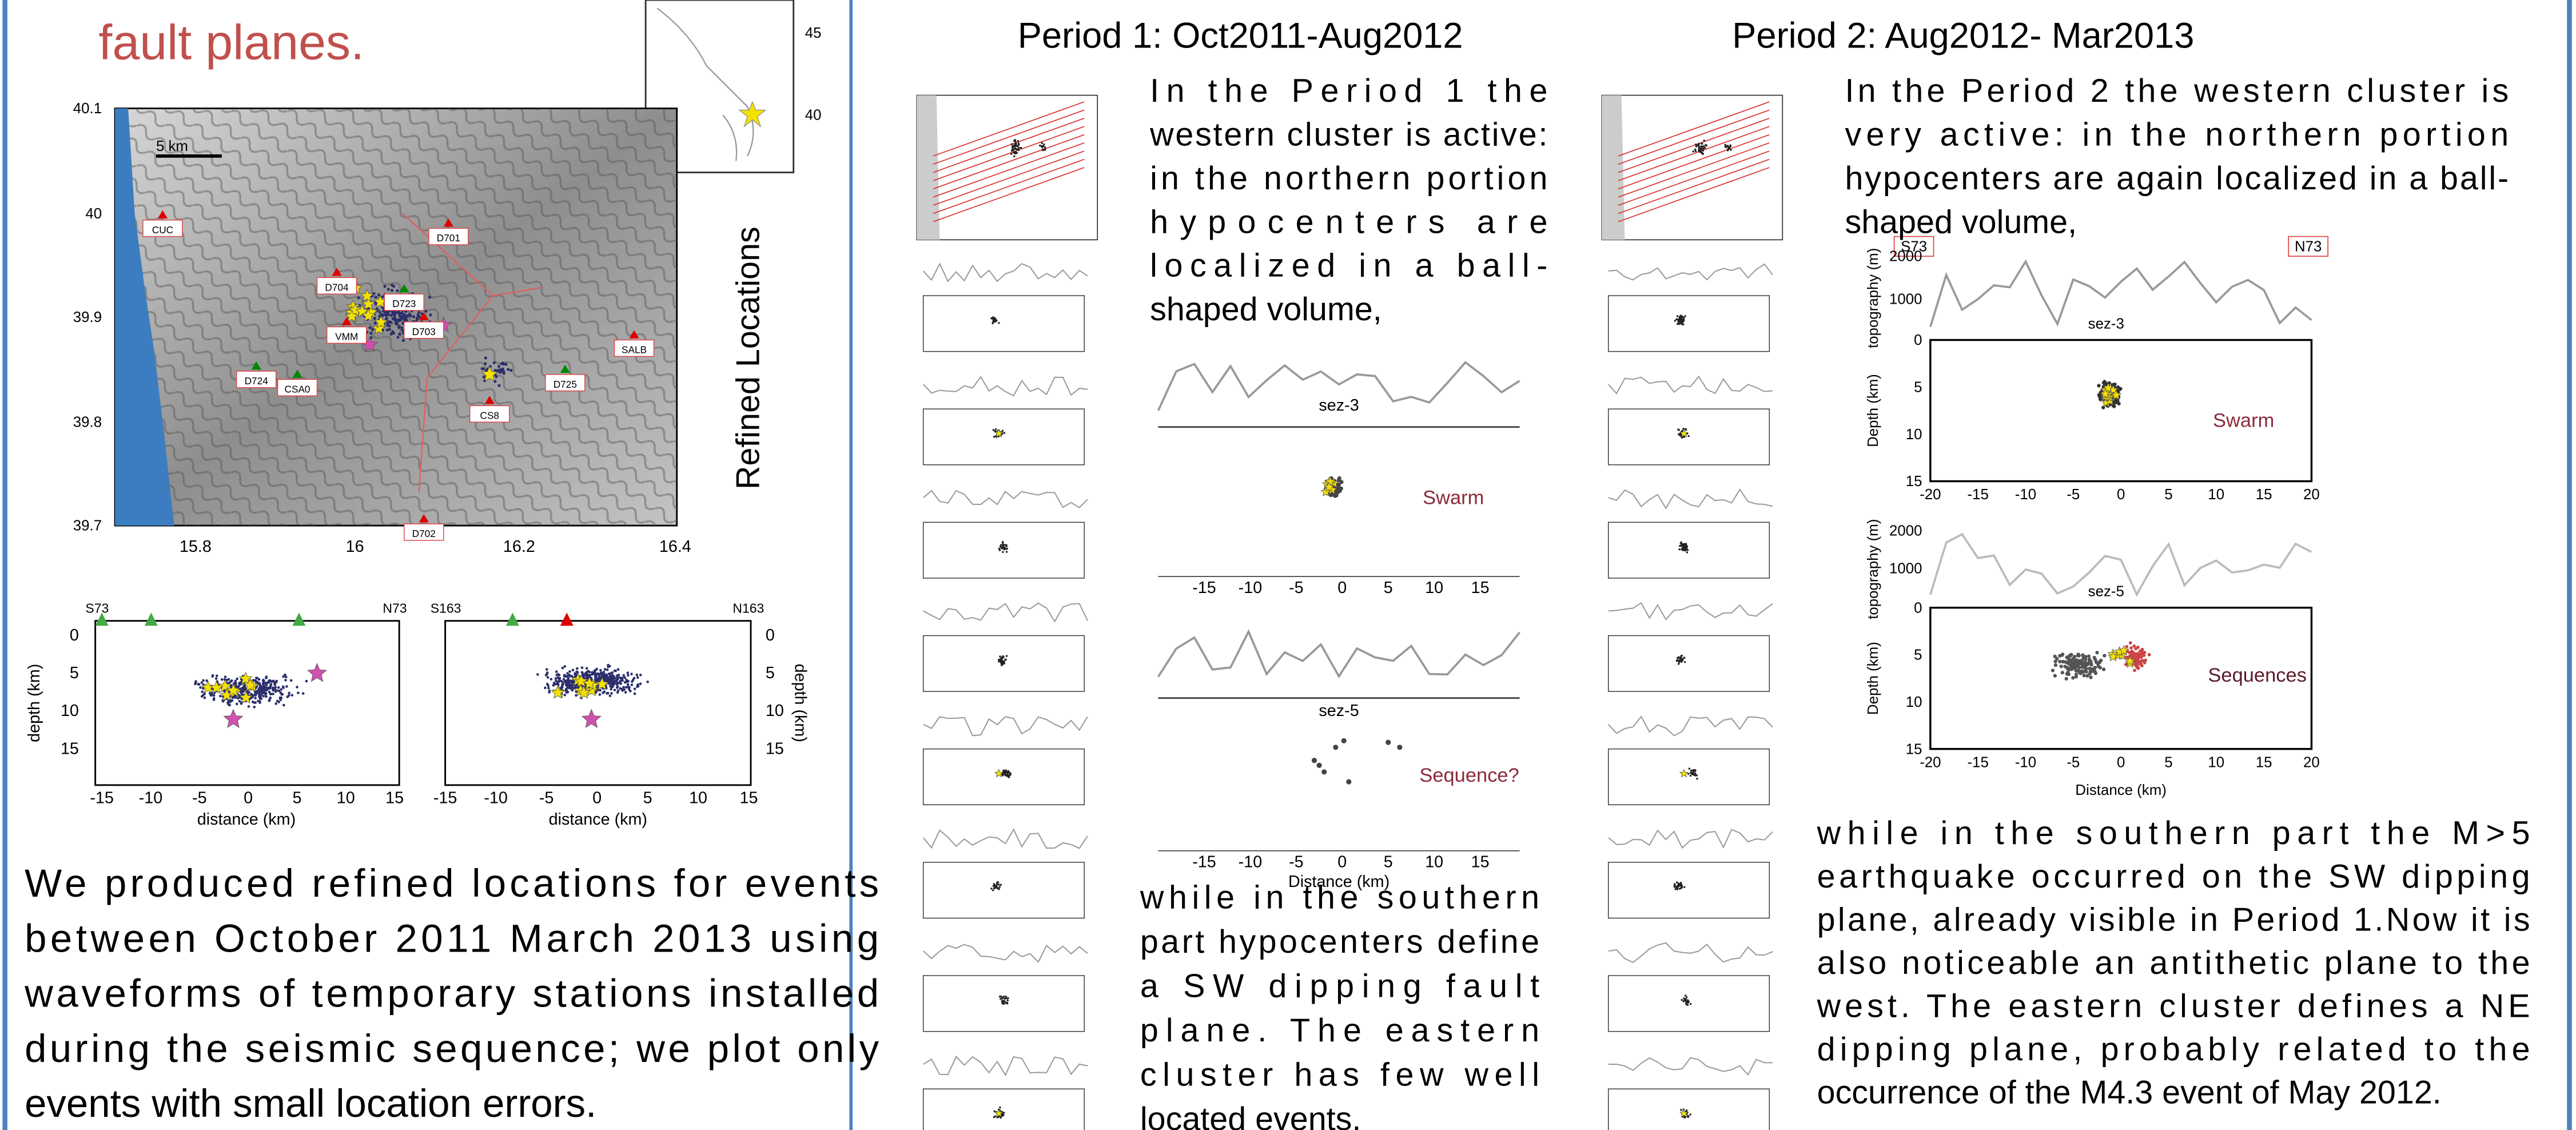 The width and height of the screenshot is (2576, 1130). What do you see at coordinates (752, 114) in the screenshot?
I see `inset-star` at bounding box center [752, 114].